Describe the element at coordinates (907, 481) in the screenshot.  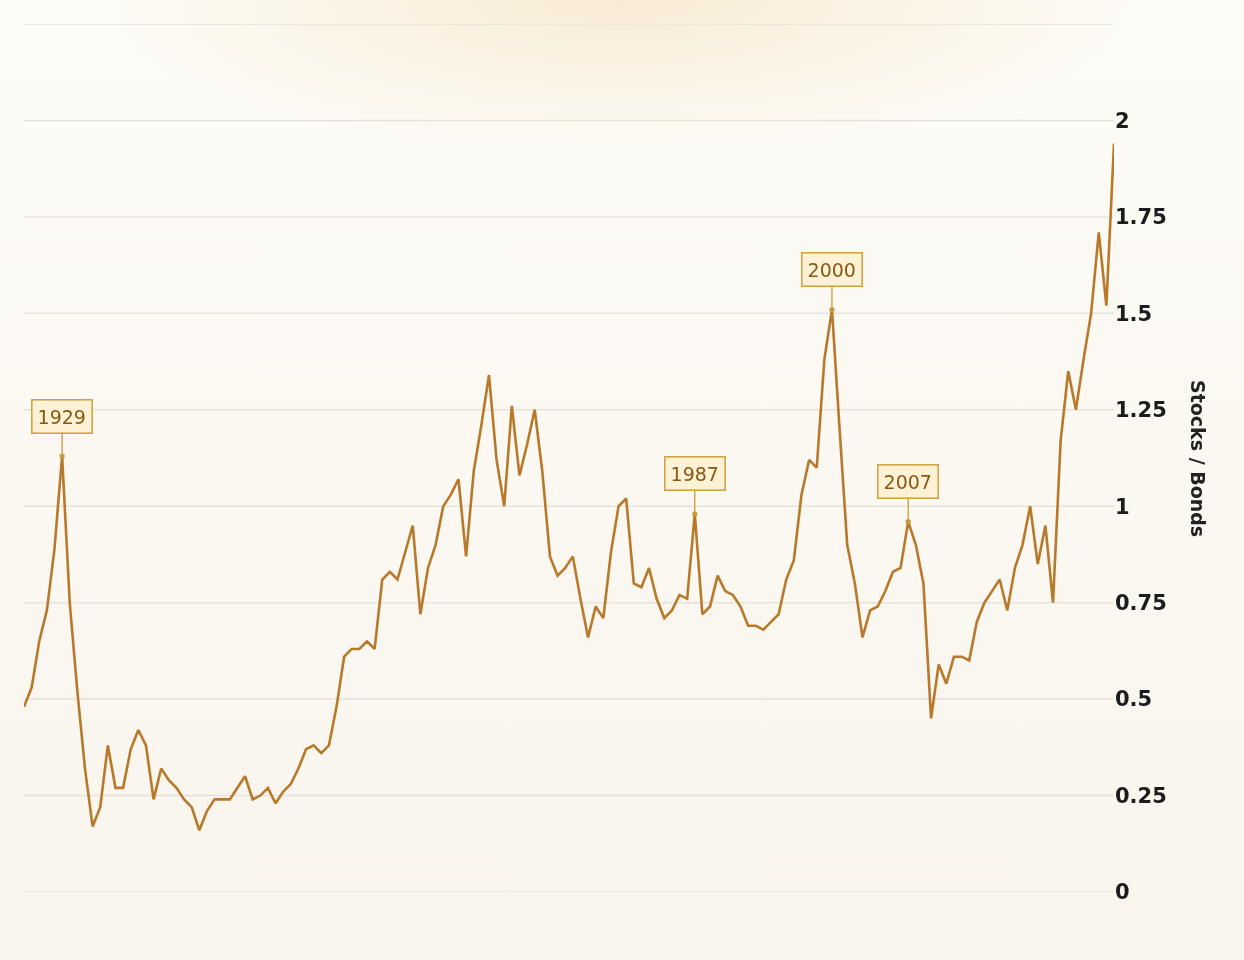
I see `annotation: 2007` at that location.